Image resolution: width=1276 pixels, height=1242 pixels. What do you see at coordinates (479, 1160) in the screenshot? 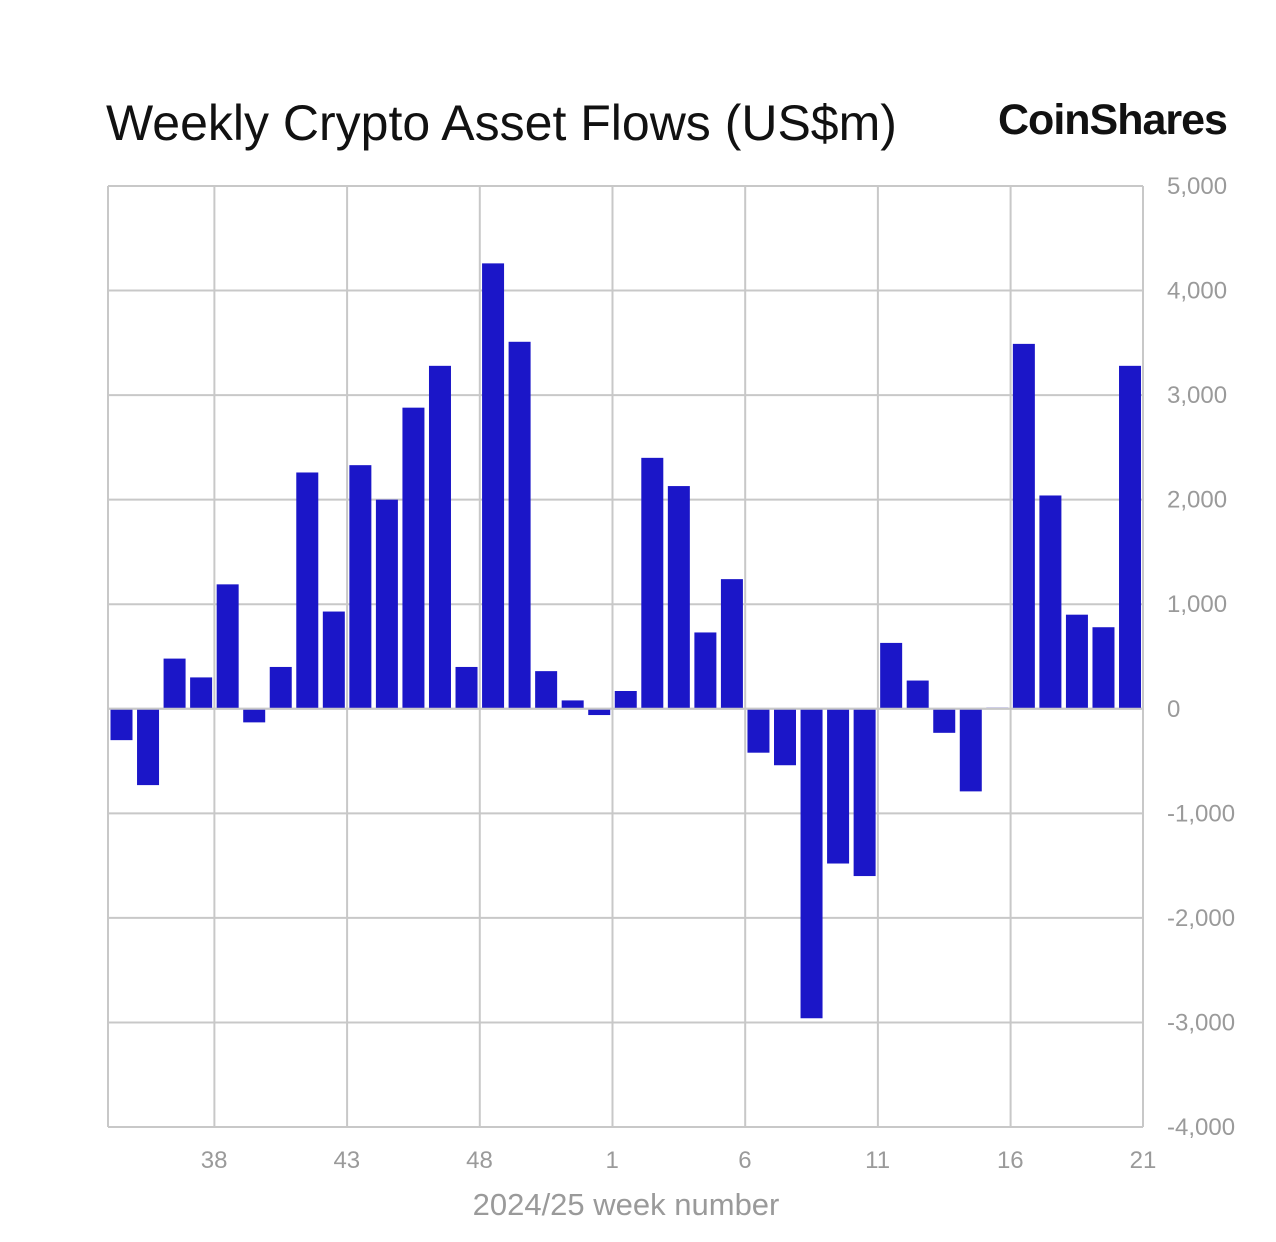
I see `x-tick-label: 48` at bounding box center [479, 1160].